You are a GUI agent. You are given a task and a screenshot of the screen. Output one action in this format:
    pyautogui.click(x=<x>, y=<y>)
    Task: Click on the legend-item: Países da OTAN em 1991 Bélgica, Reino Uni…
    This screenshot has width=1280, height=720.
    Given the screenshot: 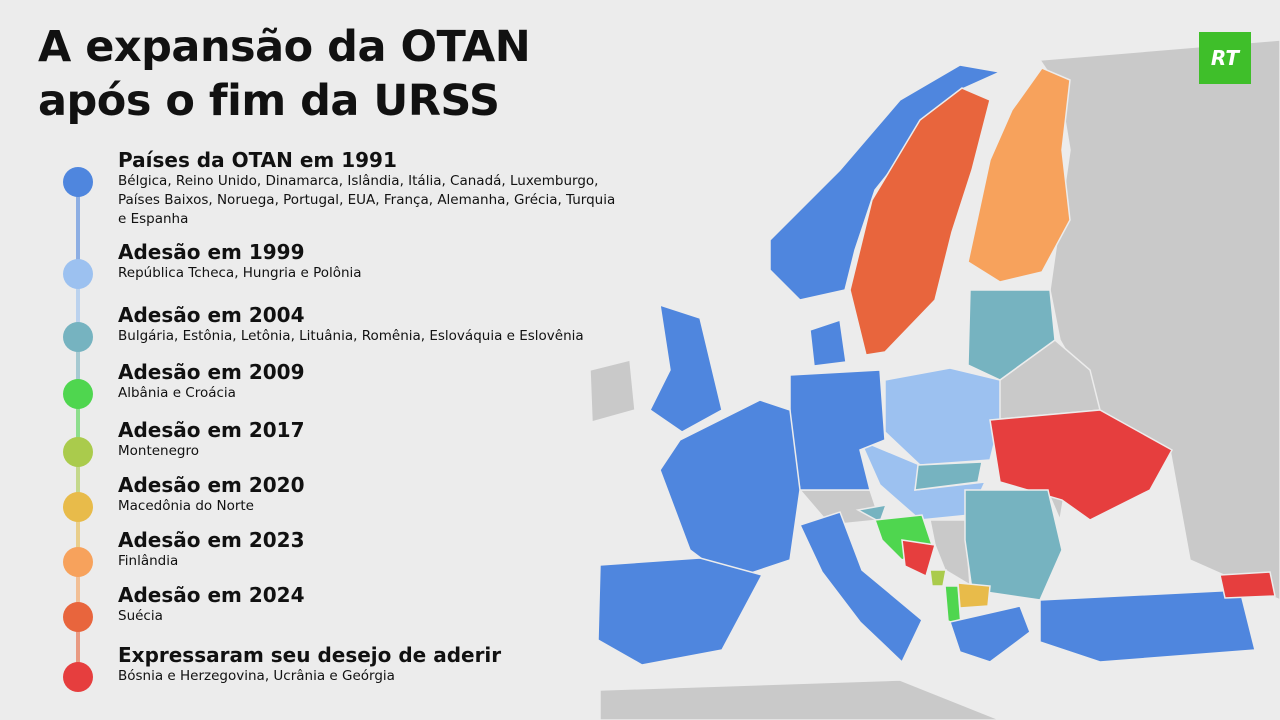 What is the action you would take?
    pyautogui.click(x=368, y=188)
    